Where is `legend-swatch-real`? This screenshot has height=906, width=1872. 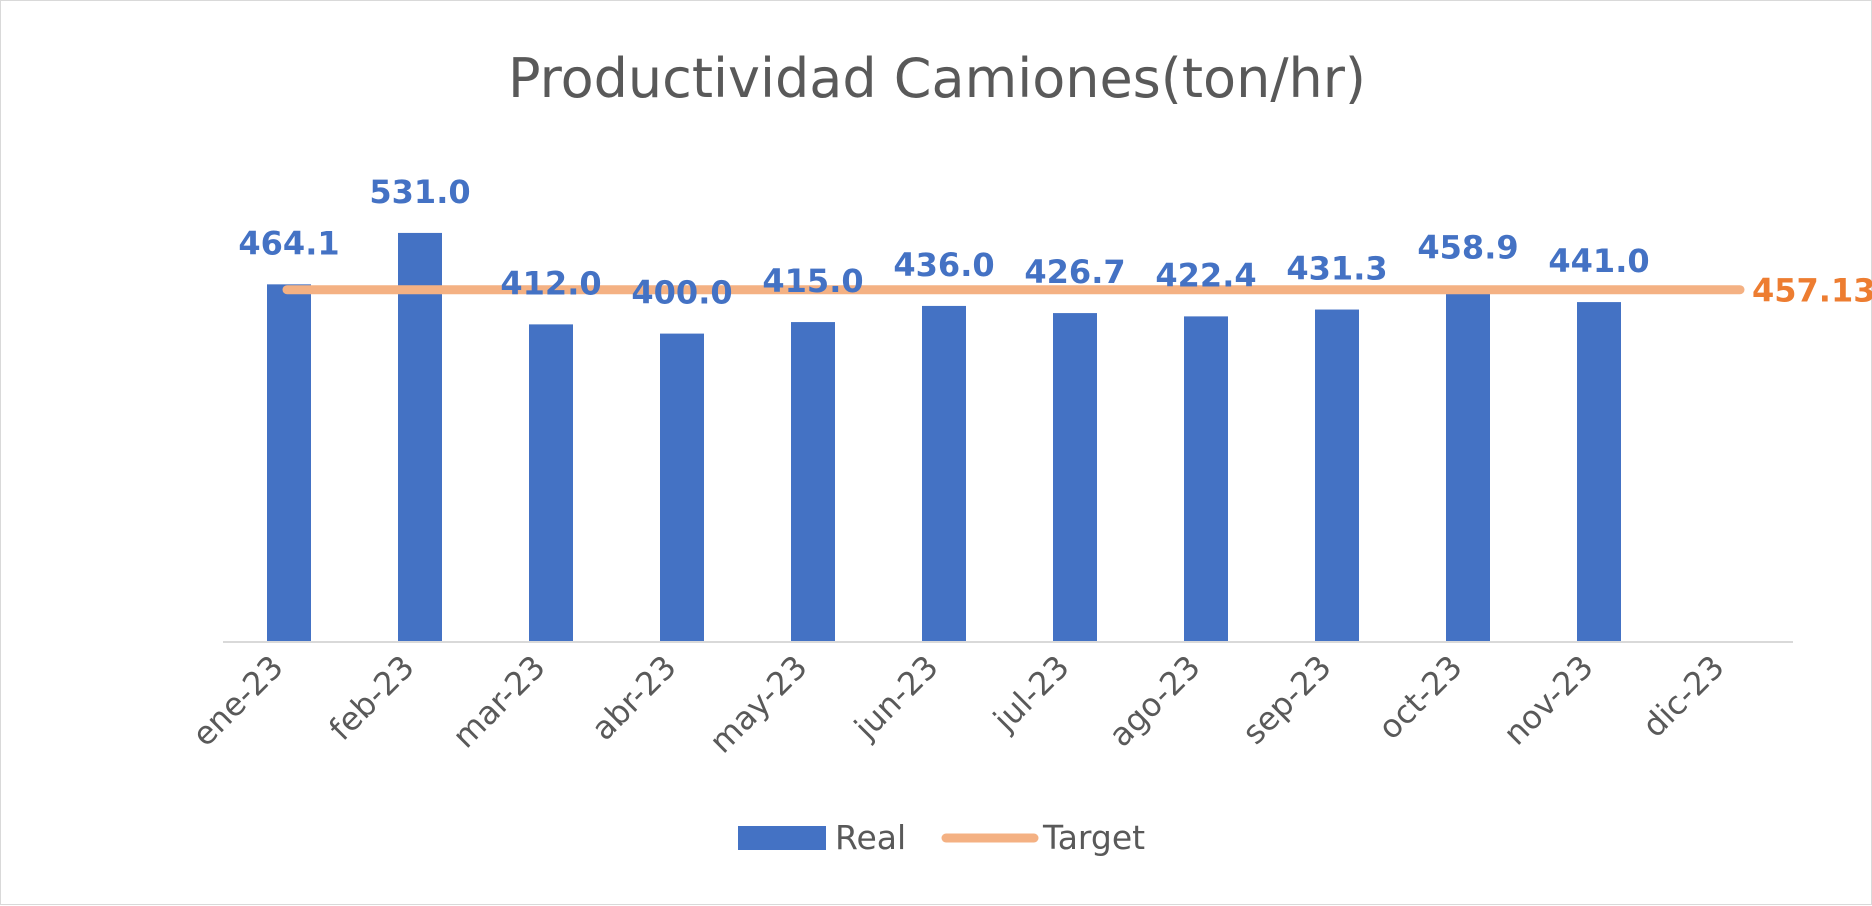 legend-swatch-real is located at coordinates (782, 838).